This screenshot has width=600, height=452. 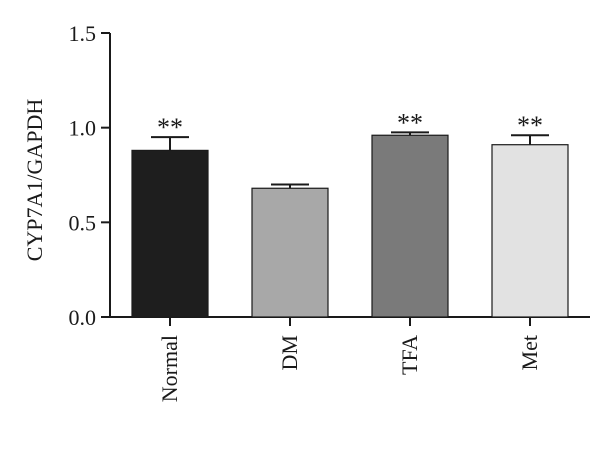 What do you see at coordinates (529, 352) in the screenshot?
I see `category-label: Met` at bounding box center [529, 352].